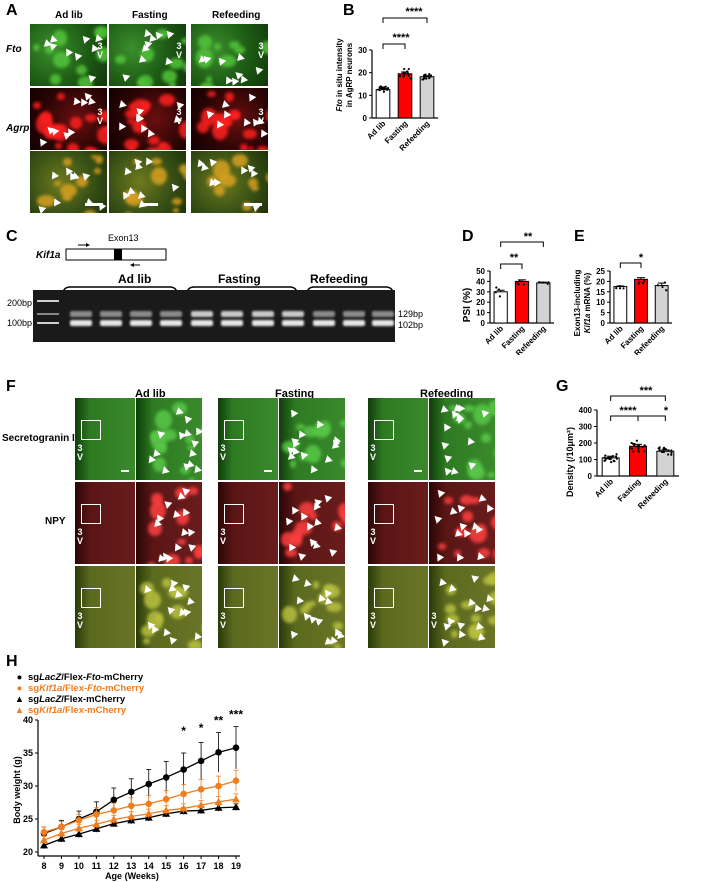 This screenshot has height=882, width=705. I want to click on legend-item-3: ▲ sgKif1a/Flex-mCherry, so click(70, 710).